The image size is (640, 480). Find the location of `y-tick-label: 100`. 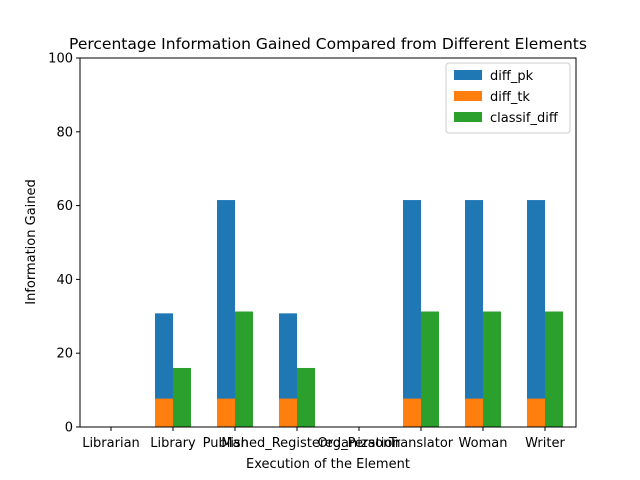

y-tick-label: 100 is located at coordinates (60, 59).